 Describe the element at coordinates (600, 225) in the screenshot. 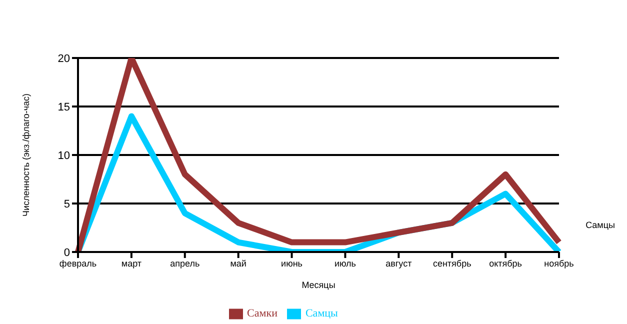

I see `text: Самцы` at that location.